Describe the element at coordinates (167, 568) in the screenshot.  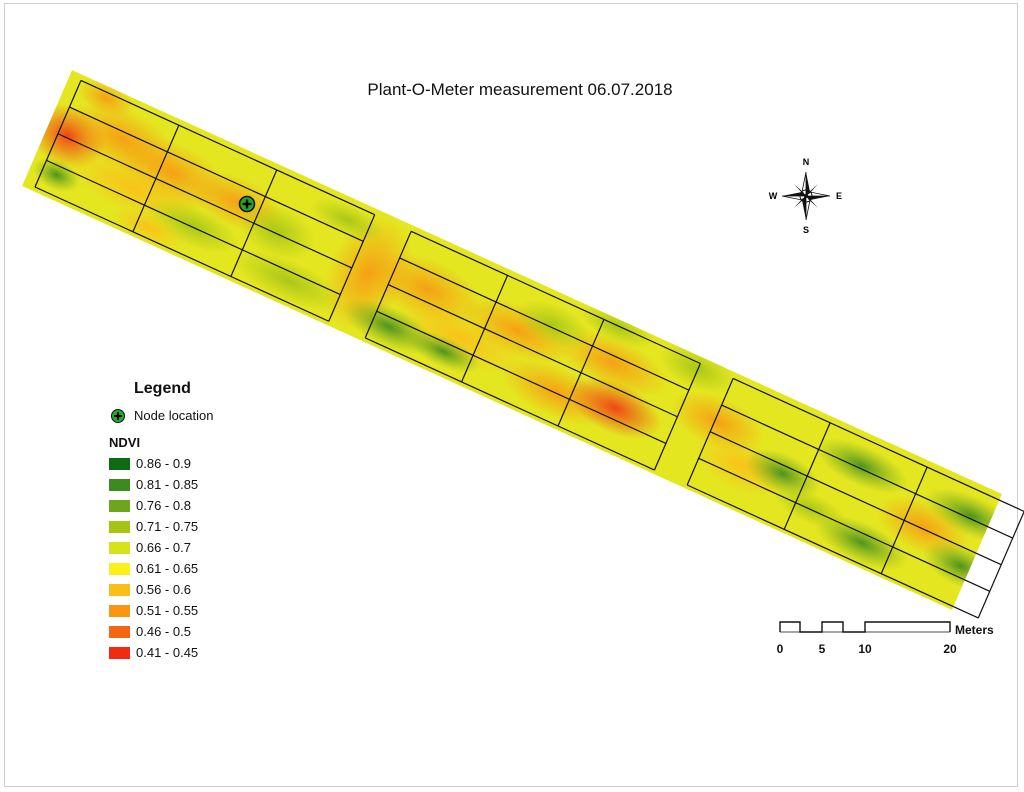
I see `ndvi-class-label: 0.61 - 0.65` at that location.